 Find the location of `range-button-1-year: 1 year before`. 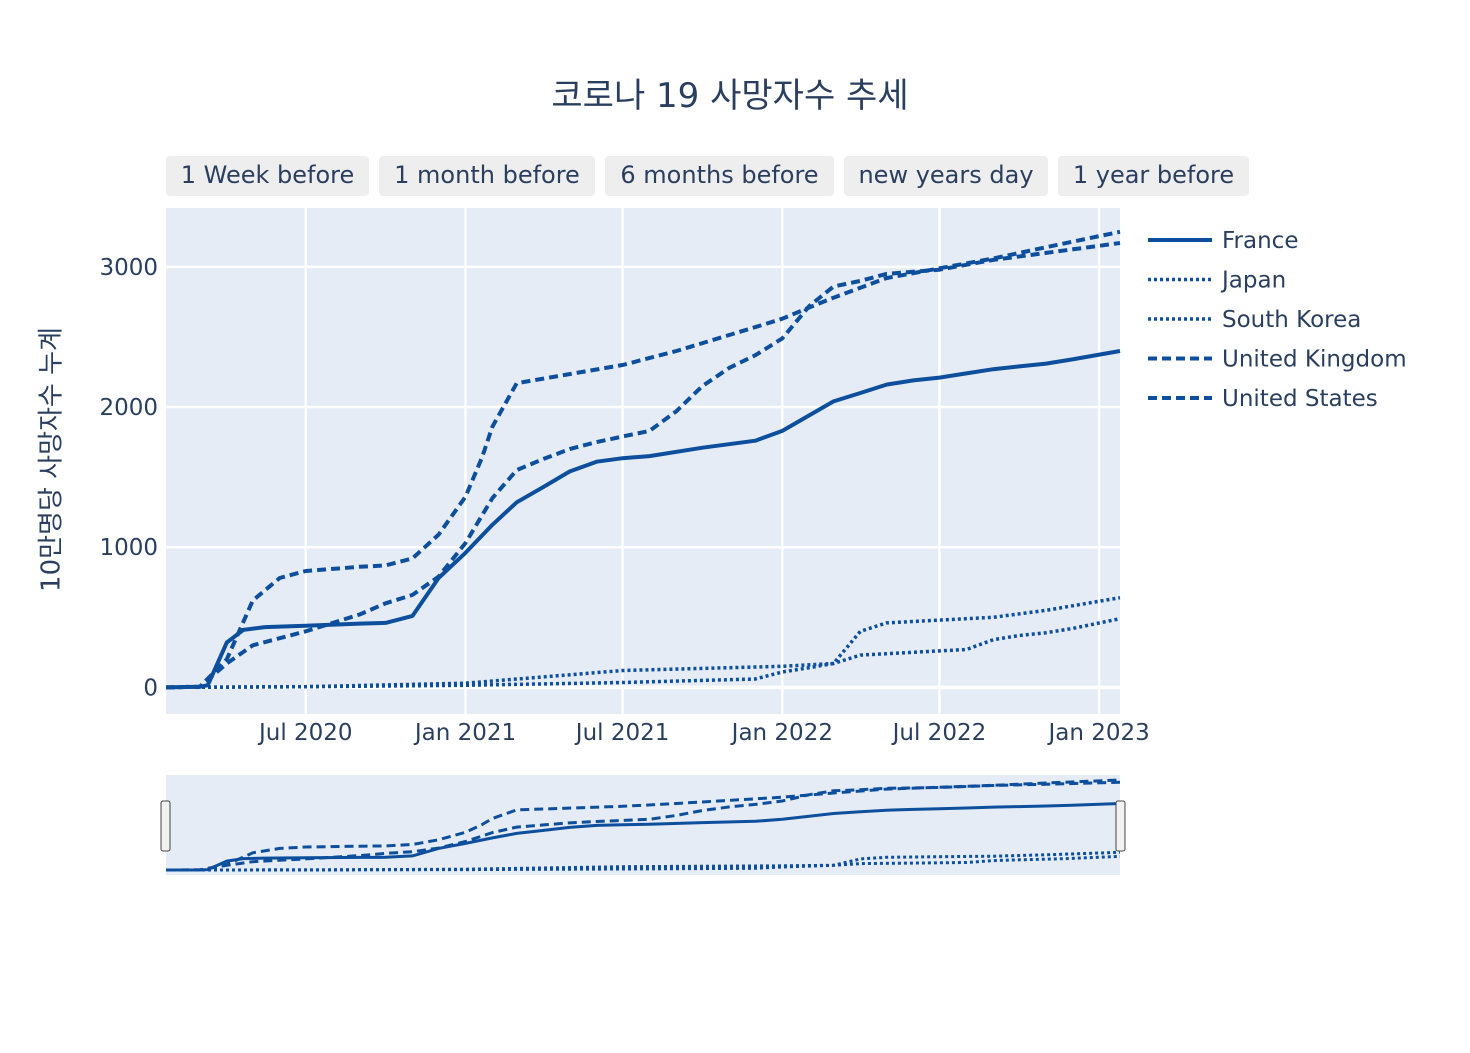

range-button-1-year: 1 year before is located at coordinates (1153, 176).